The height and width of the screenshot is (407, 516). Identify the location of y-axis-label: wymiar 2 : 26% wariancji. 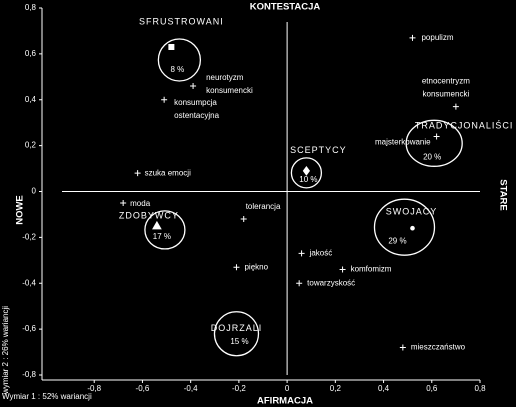
(5, 350).